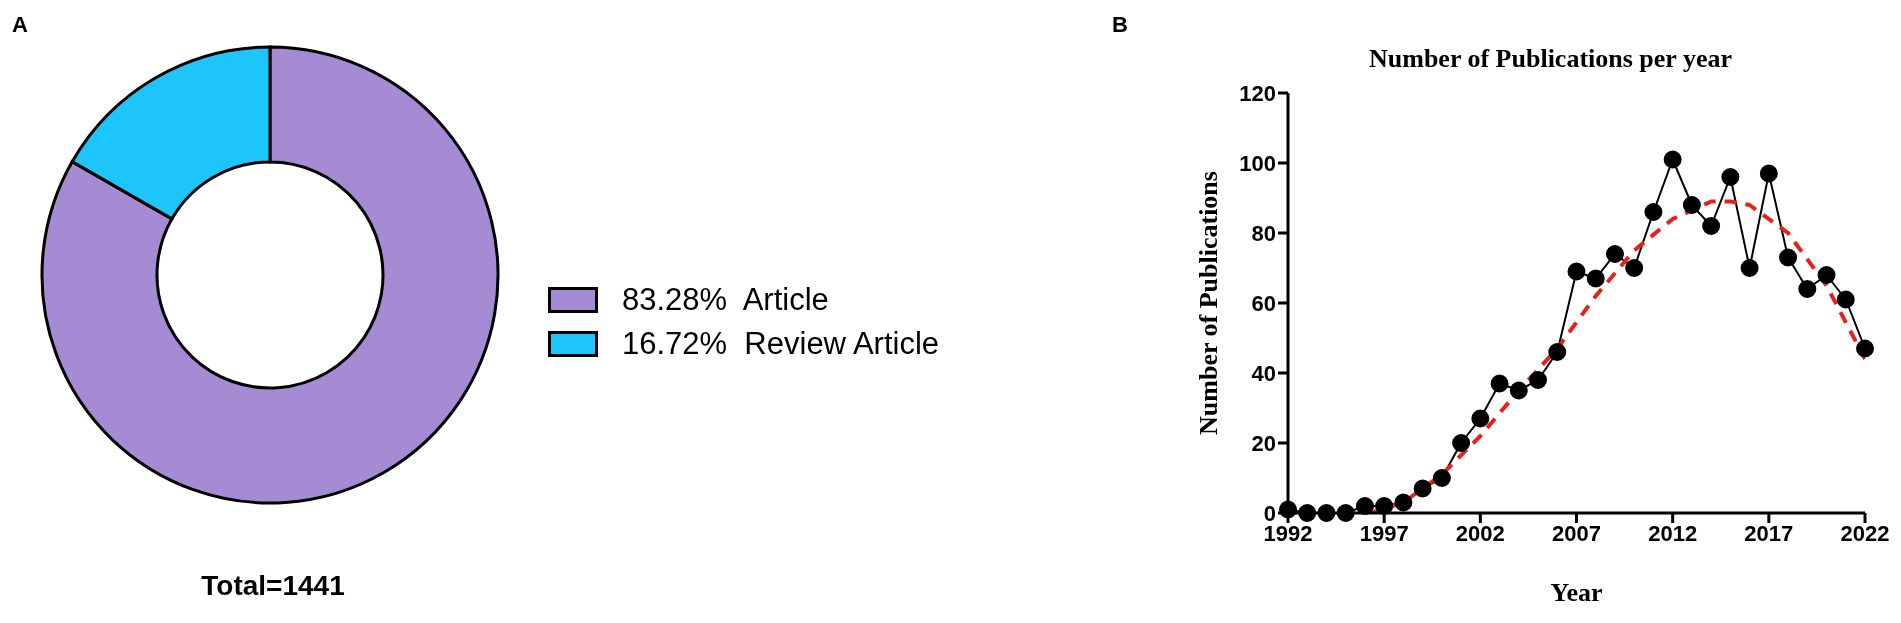  I want to click on x-tick-label: 2007, so click(1576, 533).